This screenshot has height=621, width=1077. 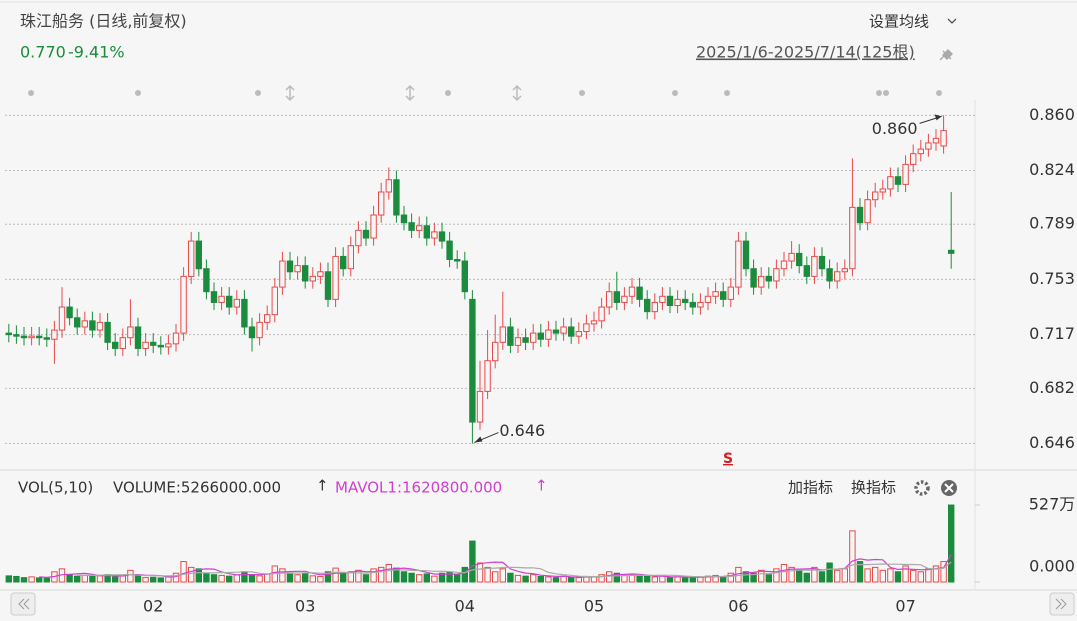 What do you see at coordinates (905, 606) in the screenshot?
I see `x-tick-label: 07` at bounding box center [905, 606].